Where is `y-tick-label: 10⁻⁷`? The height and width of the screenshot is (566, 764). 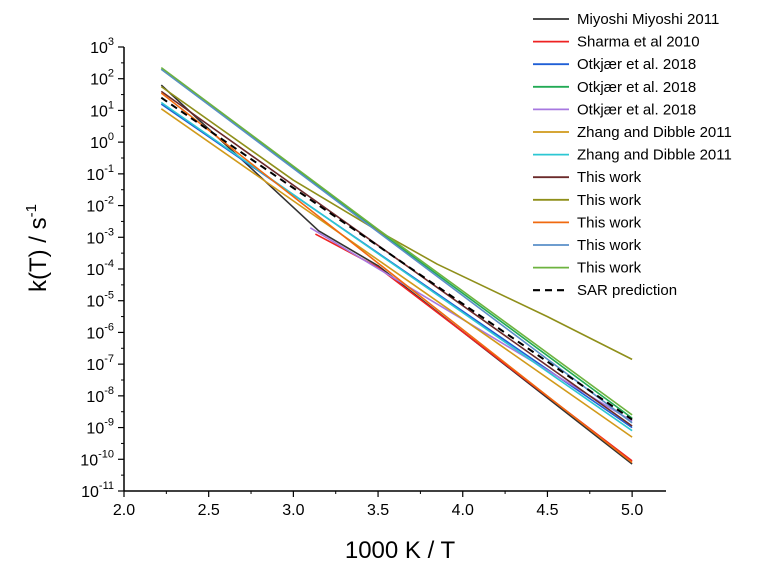
y-tick-label: 10⁻⁷ is located at coordinates (100, 363).